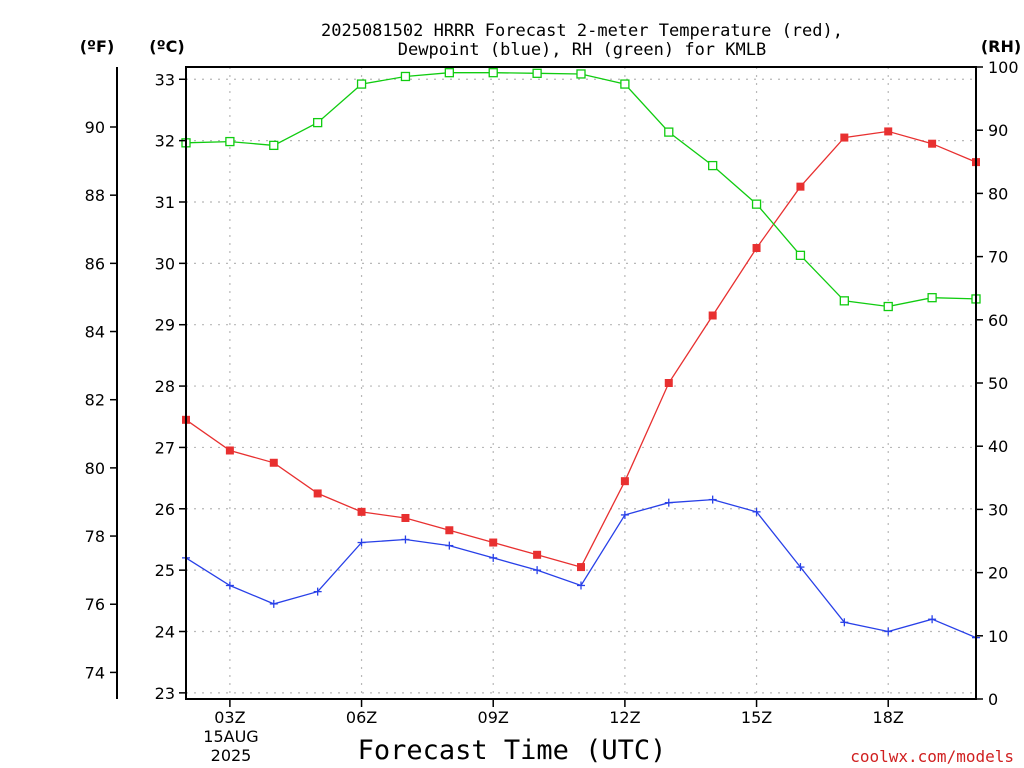 The image size is (1024, 768). What do you see at coordinates (998, 446) in the screenshot?
I see `rh-tick-label: 40` at bounding box center [998, 446].